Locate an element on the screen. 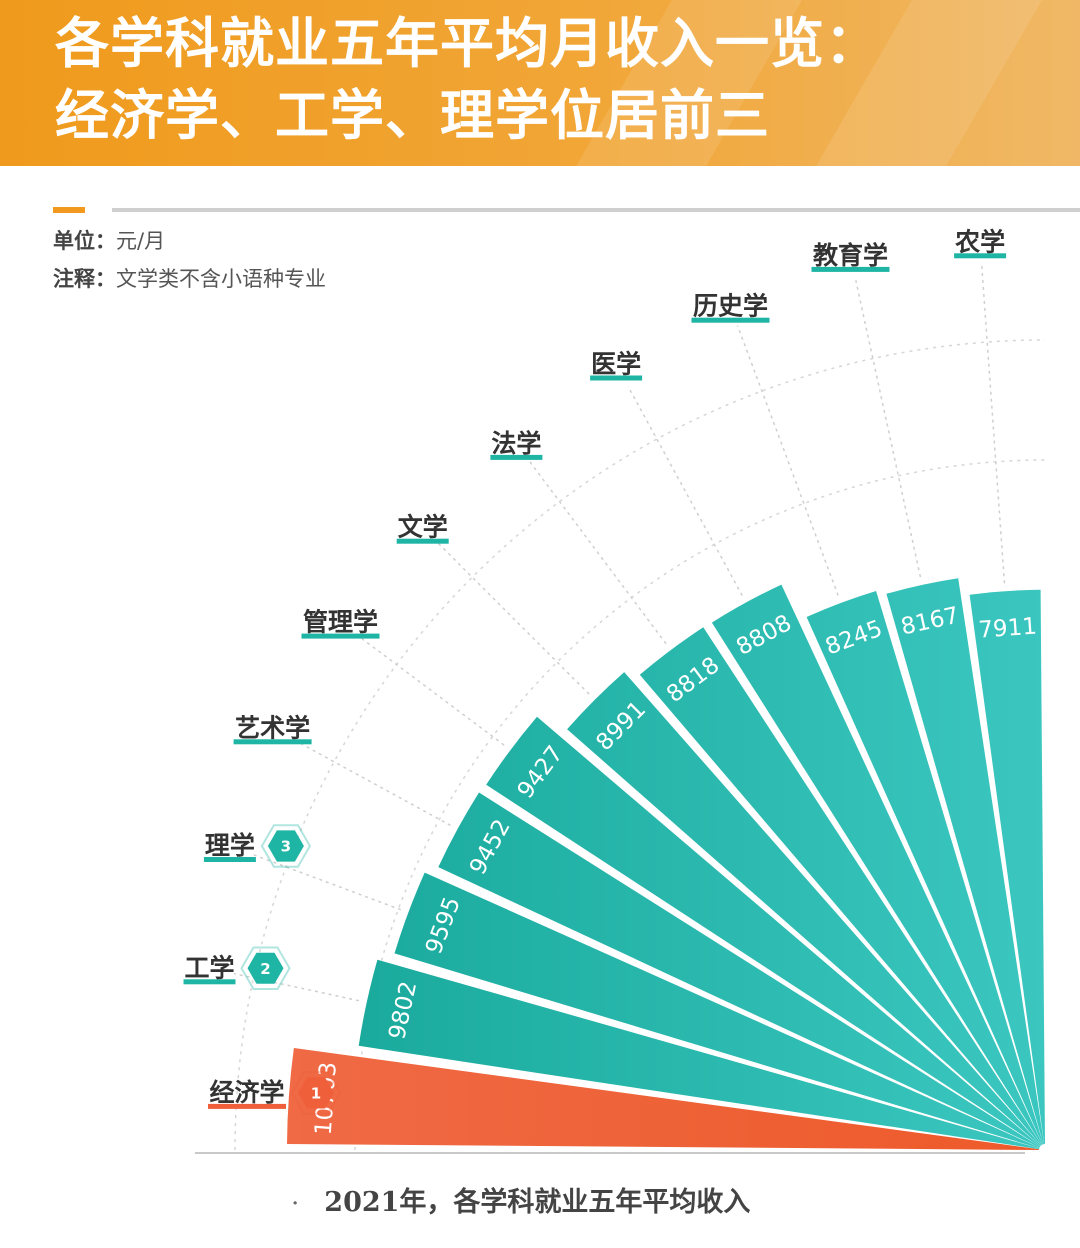 This screenshot has width=1080, height=1248. rank-number-2: 2 is located at coordinates (265, 969).